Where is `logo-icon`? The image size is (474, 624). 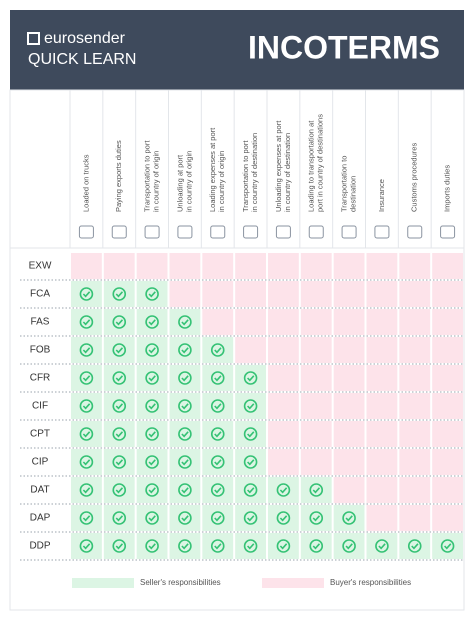 logo-icon is located at coordinates (33, 38).